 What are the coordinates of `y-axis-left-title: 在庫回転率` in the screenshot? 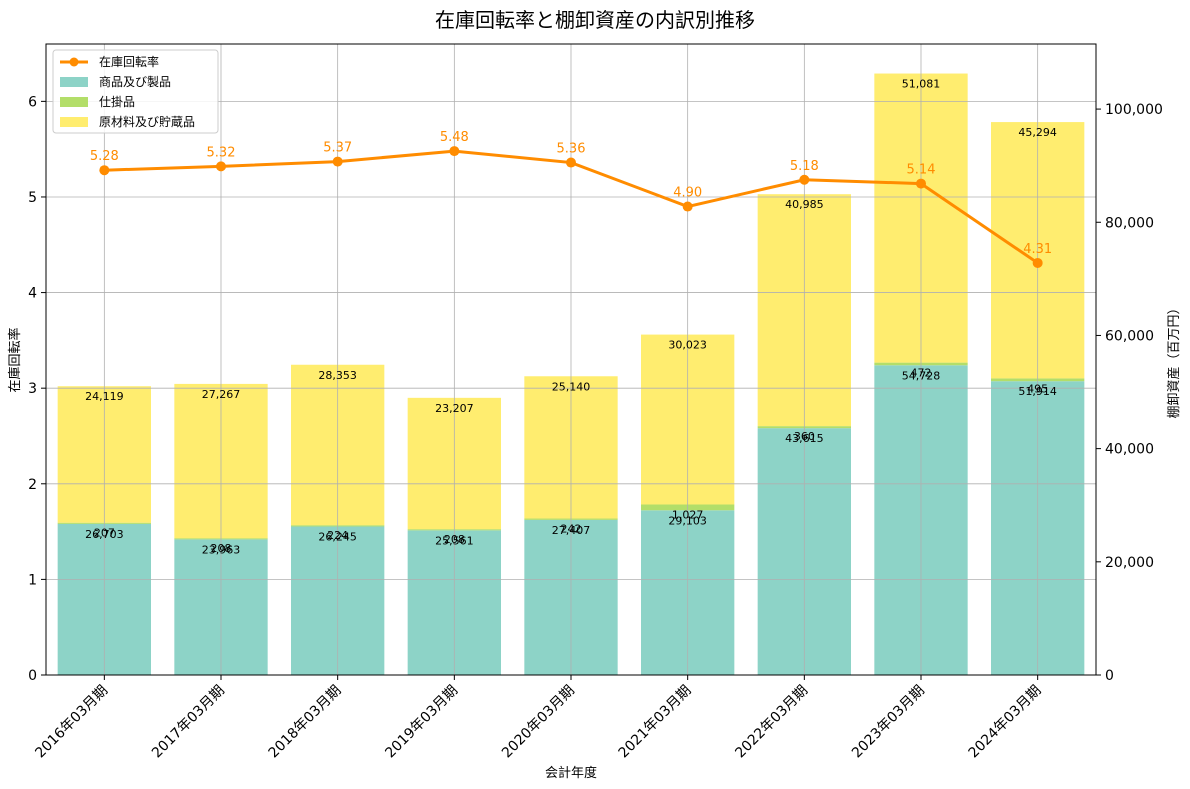 It's located at (15, 359).